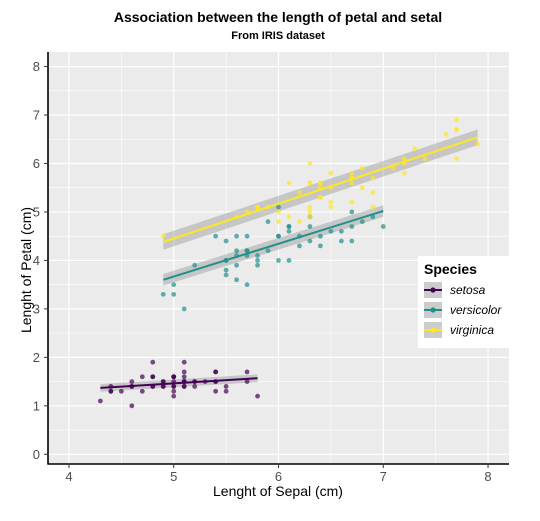 The image size is (540, 521). What do you see at coordinates (36, 454) in the screenshot?
I see `y-tick-label: 0` at bounding box center [36, 454].